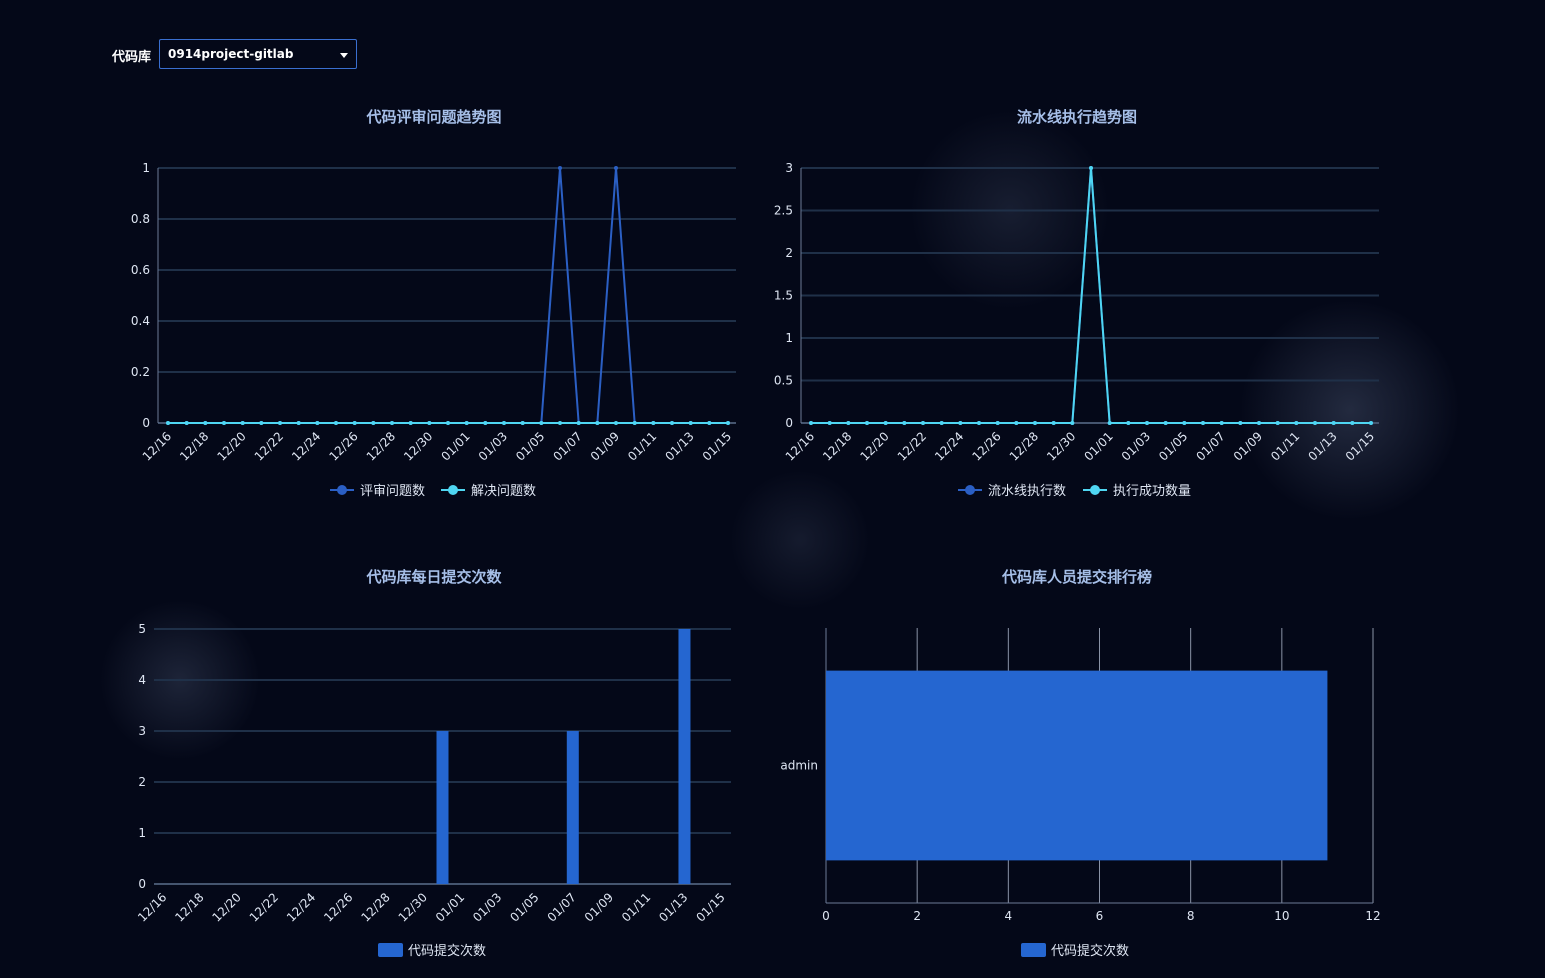 Image resolution: width=1545 pixels, height=978 pixels. I want to click on y-tick-label: 0.4, so click(140, 321).